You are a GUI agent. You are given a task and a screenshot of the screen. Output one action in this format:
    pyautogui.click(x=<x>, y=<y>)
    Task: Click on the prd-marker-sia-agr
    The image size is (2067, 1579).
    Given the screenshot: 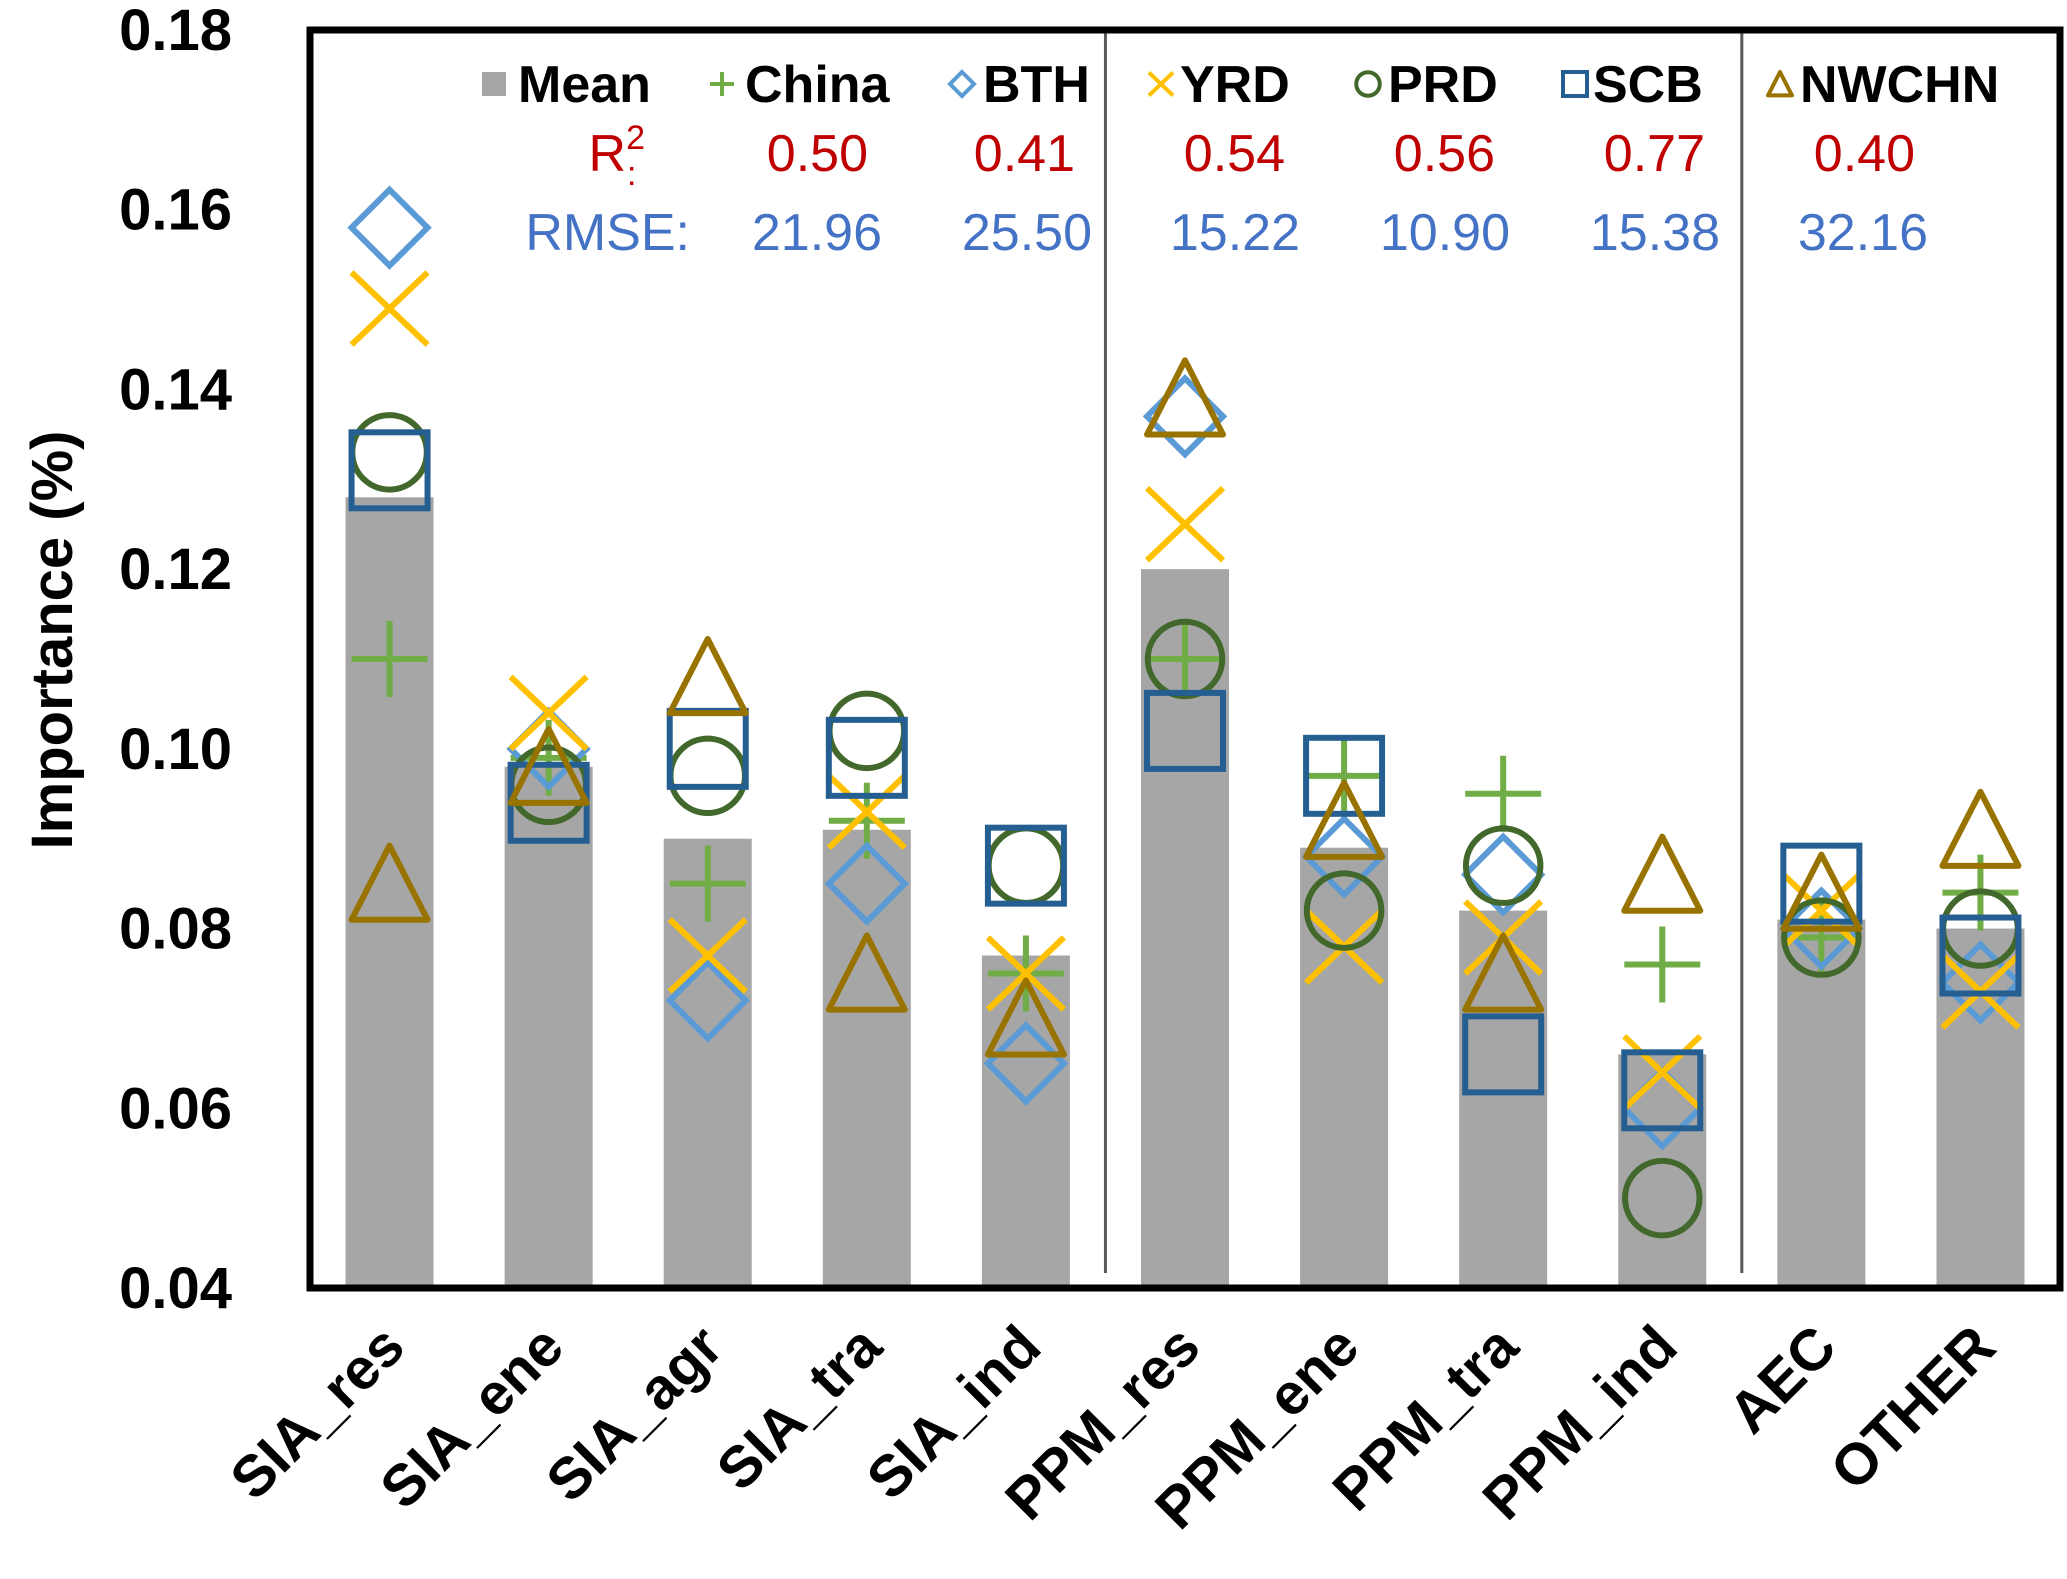 What is the action you would take?
    pyautogui.click(x=707, y=776)
    